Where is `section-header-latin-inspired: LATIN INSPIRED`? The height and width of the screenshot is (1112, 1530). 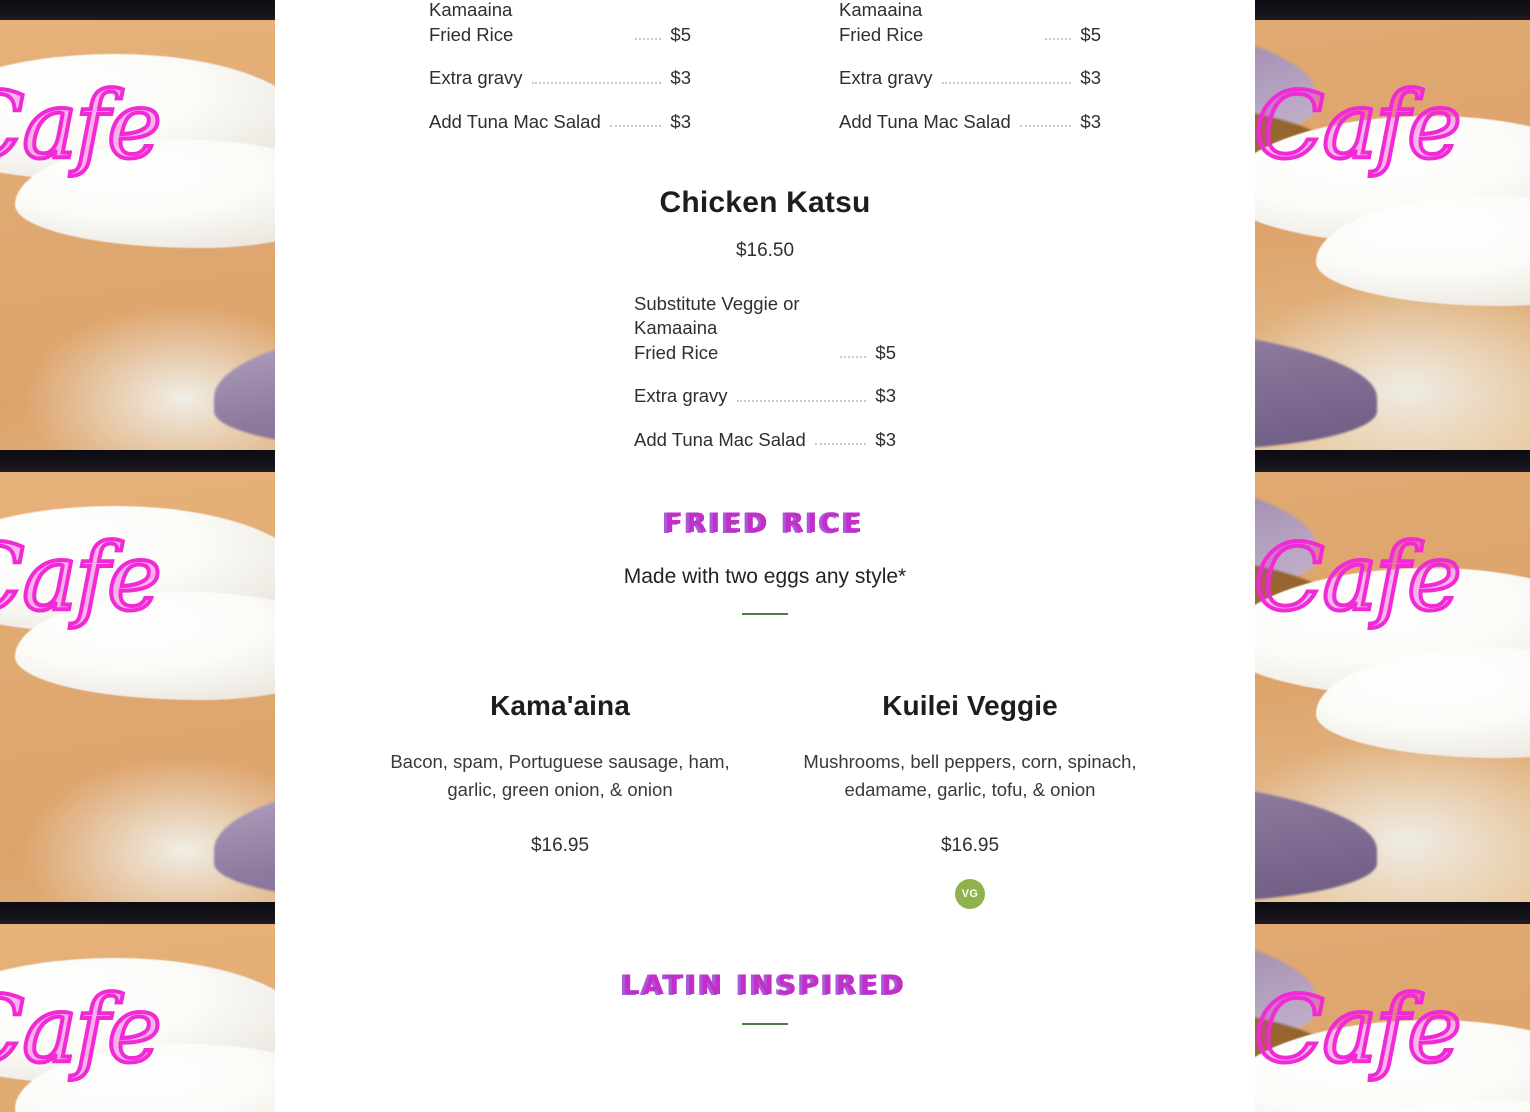 section-header-latin-inspired: LATIN INSPIRED is located at coordinates (765, 997).